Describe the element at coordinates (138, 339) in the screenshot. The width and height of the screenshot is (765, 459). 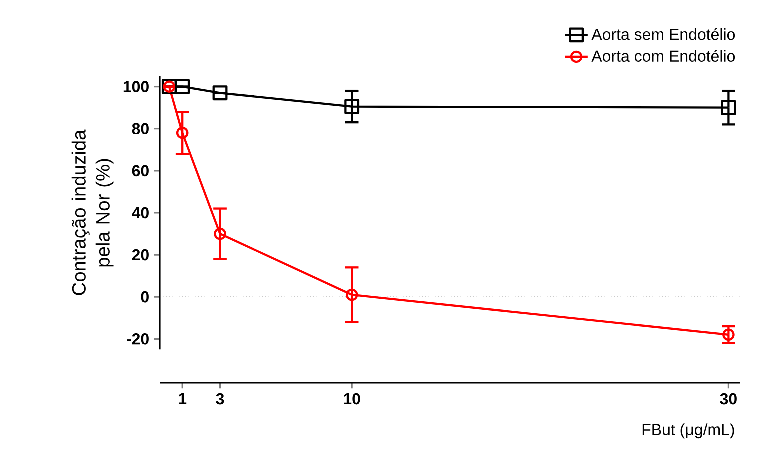
I see `y-tick-label: -20` at that location.